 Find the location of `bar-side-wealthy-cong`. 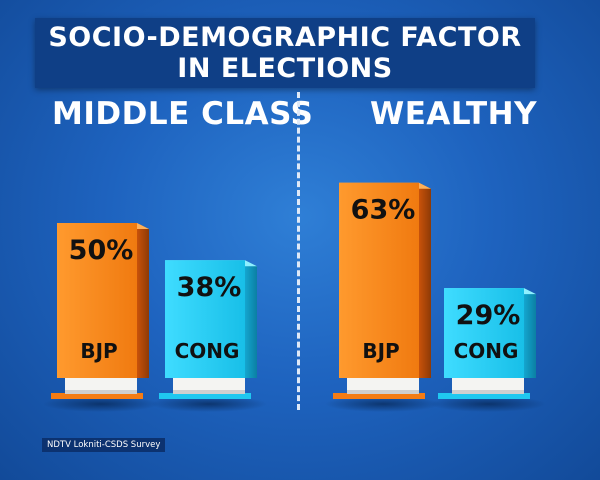

bar-side-wealthy-cong is located at coordinates (530, 333).